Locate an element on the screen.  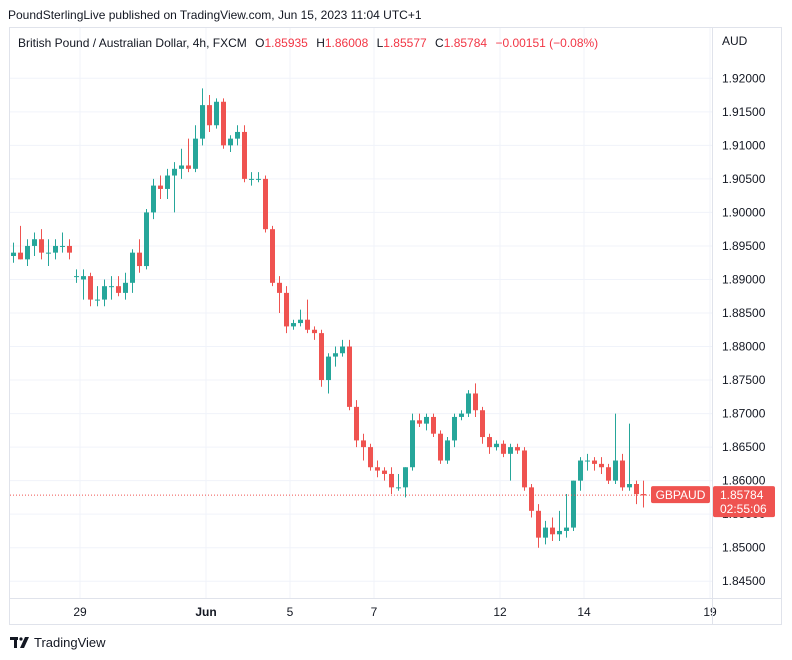
y-tick-label: 1.90500 is located at coordinates (744, 179).